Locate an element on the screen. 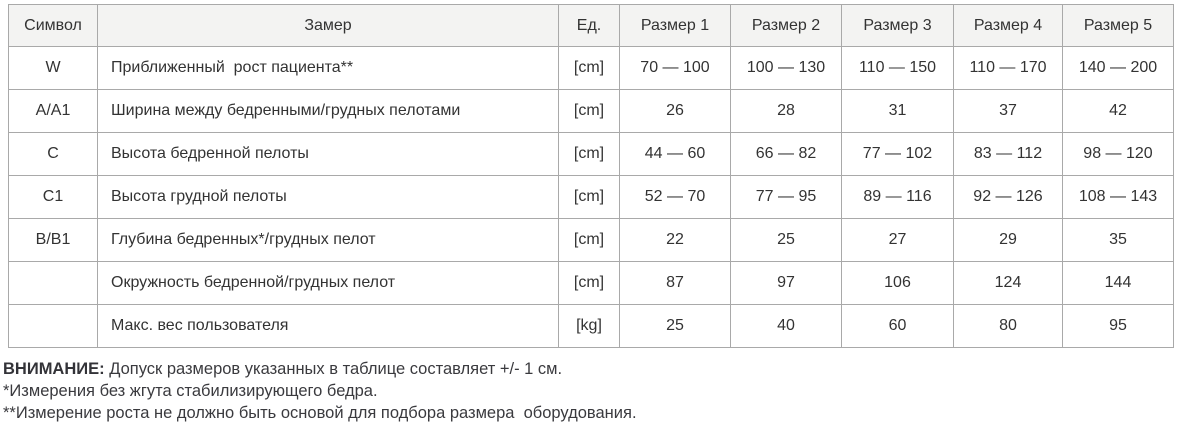  size-cell: 92 — 126 is located at coordinates (1008, 197).